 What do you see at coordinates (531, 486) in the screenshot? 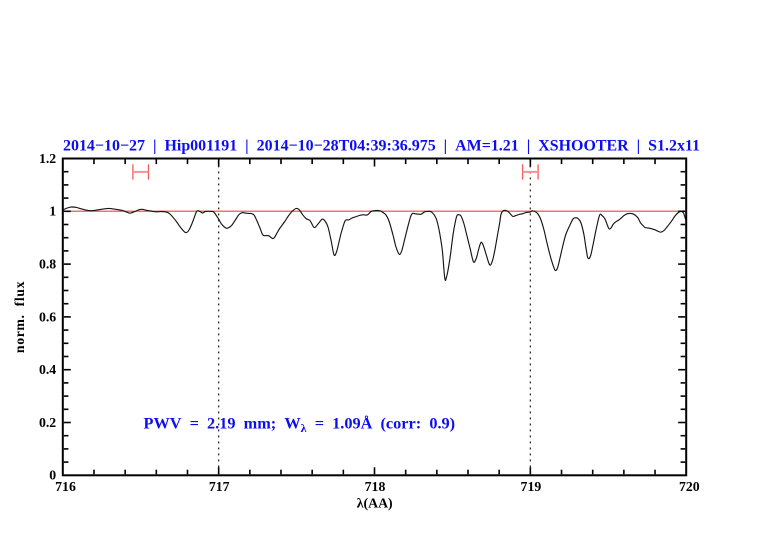
I see `svg-text: 719` at bounding box center [531, 486].